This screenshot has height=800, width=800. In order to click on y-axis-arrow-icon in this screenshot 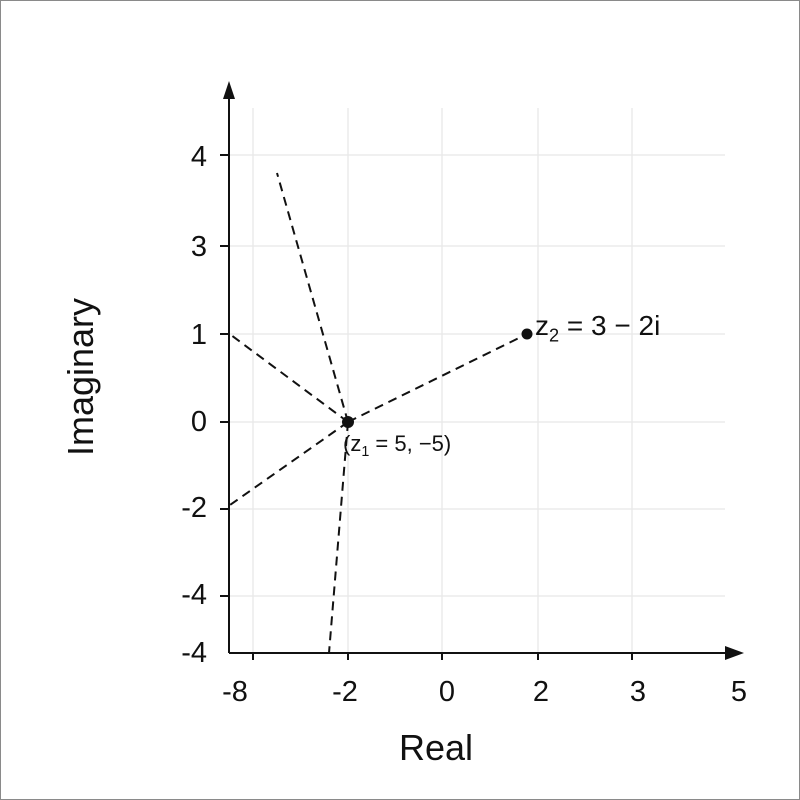, I will do `click(229, 90)`.